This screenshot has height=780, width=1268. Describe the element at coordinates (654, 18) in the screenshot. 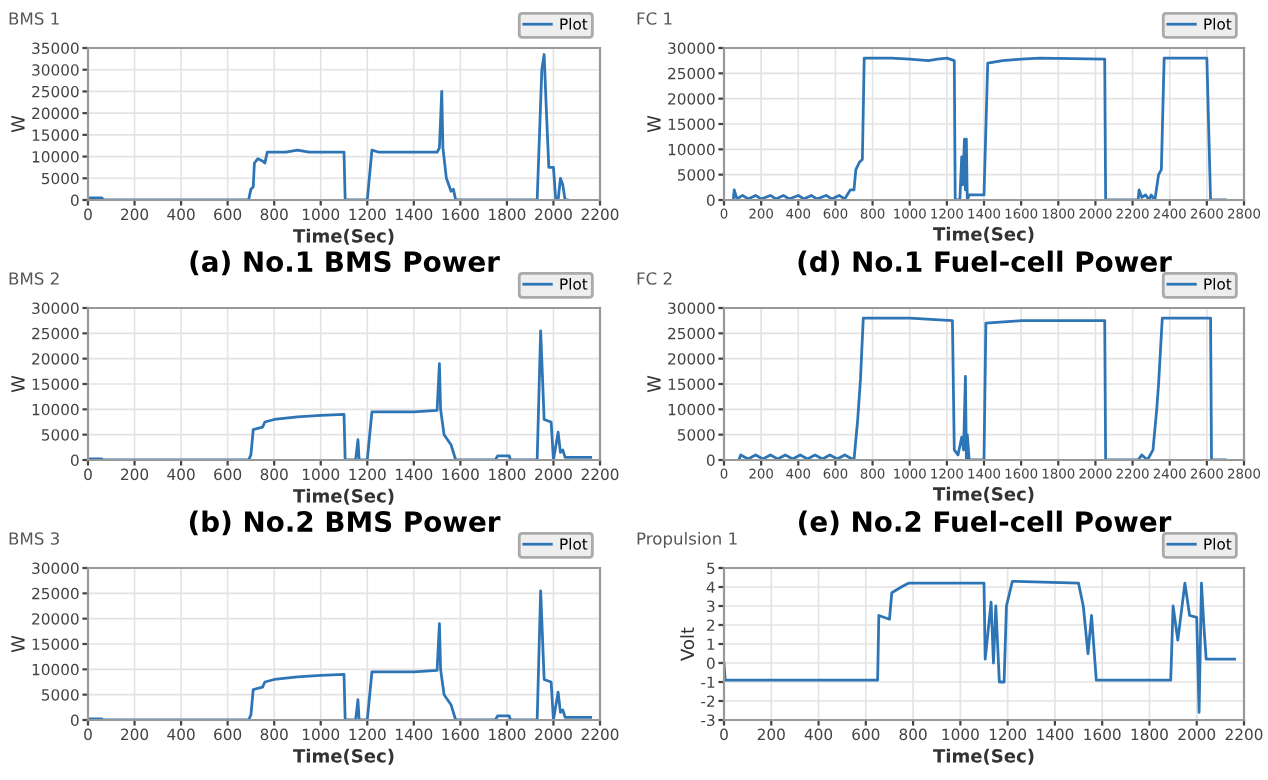

I see `chart-title: FC 1` at that location.